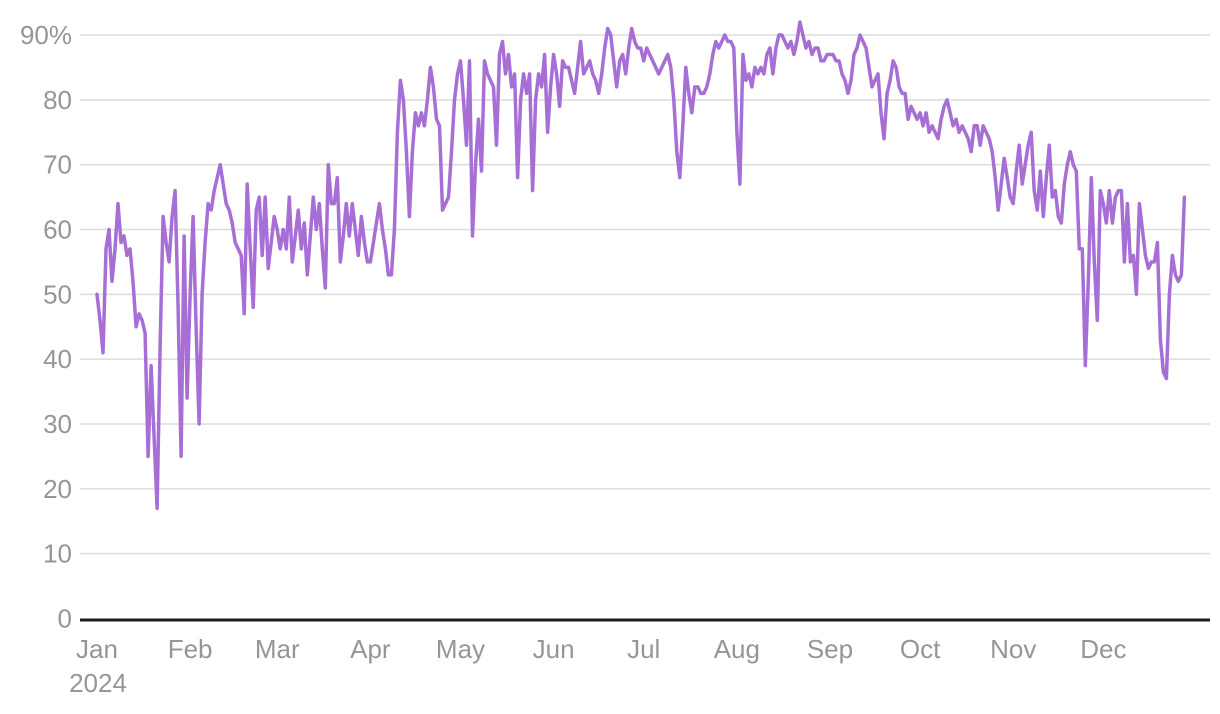 The height and width of the screenshot is (714, 1220). What do you see at coordinates (920, 649) in the screenshot?
I see `x-tick-label: Oct` at bounding box center [920, 649].